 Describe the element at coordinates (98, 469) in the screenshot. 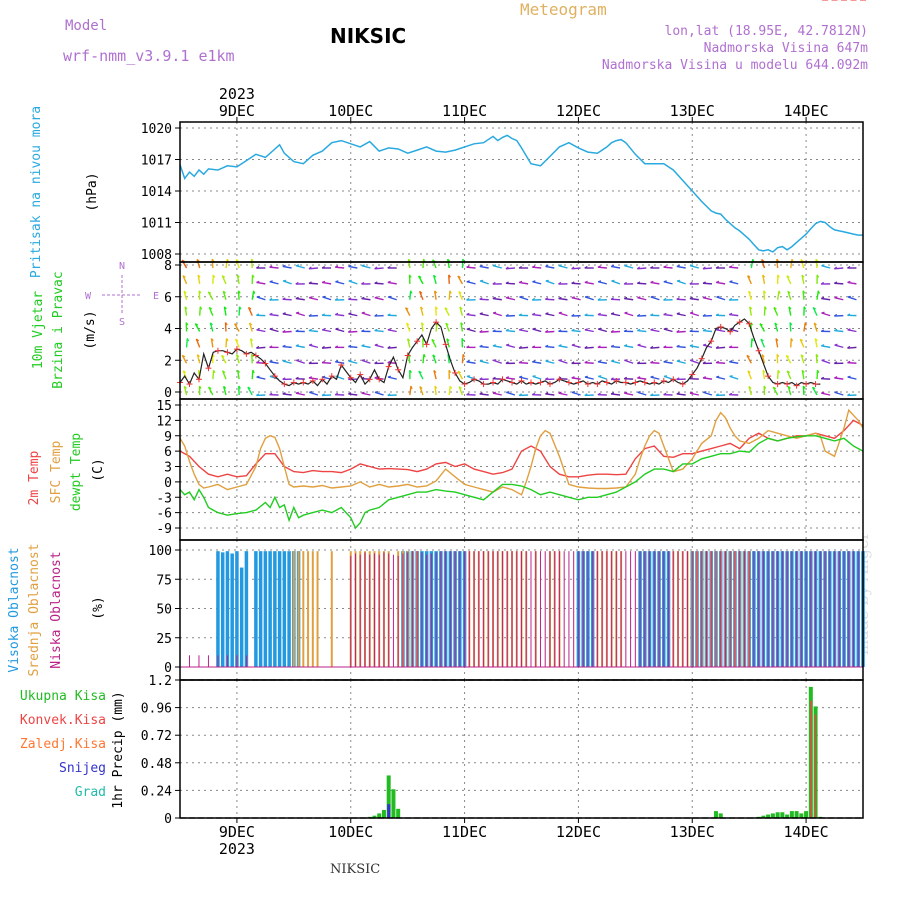

I see `temp-unit-label: (C)` at that location.